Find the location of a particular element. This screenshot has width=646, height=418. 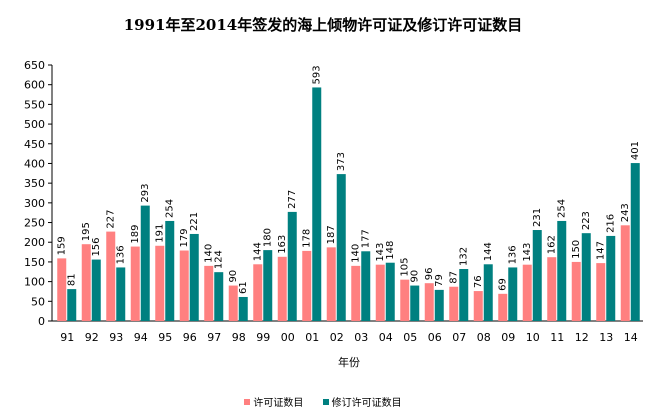

data-label: 401 is located at coordinates (635, 150).